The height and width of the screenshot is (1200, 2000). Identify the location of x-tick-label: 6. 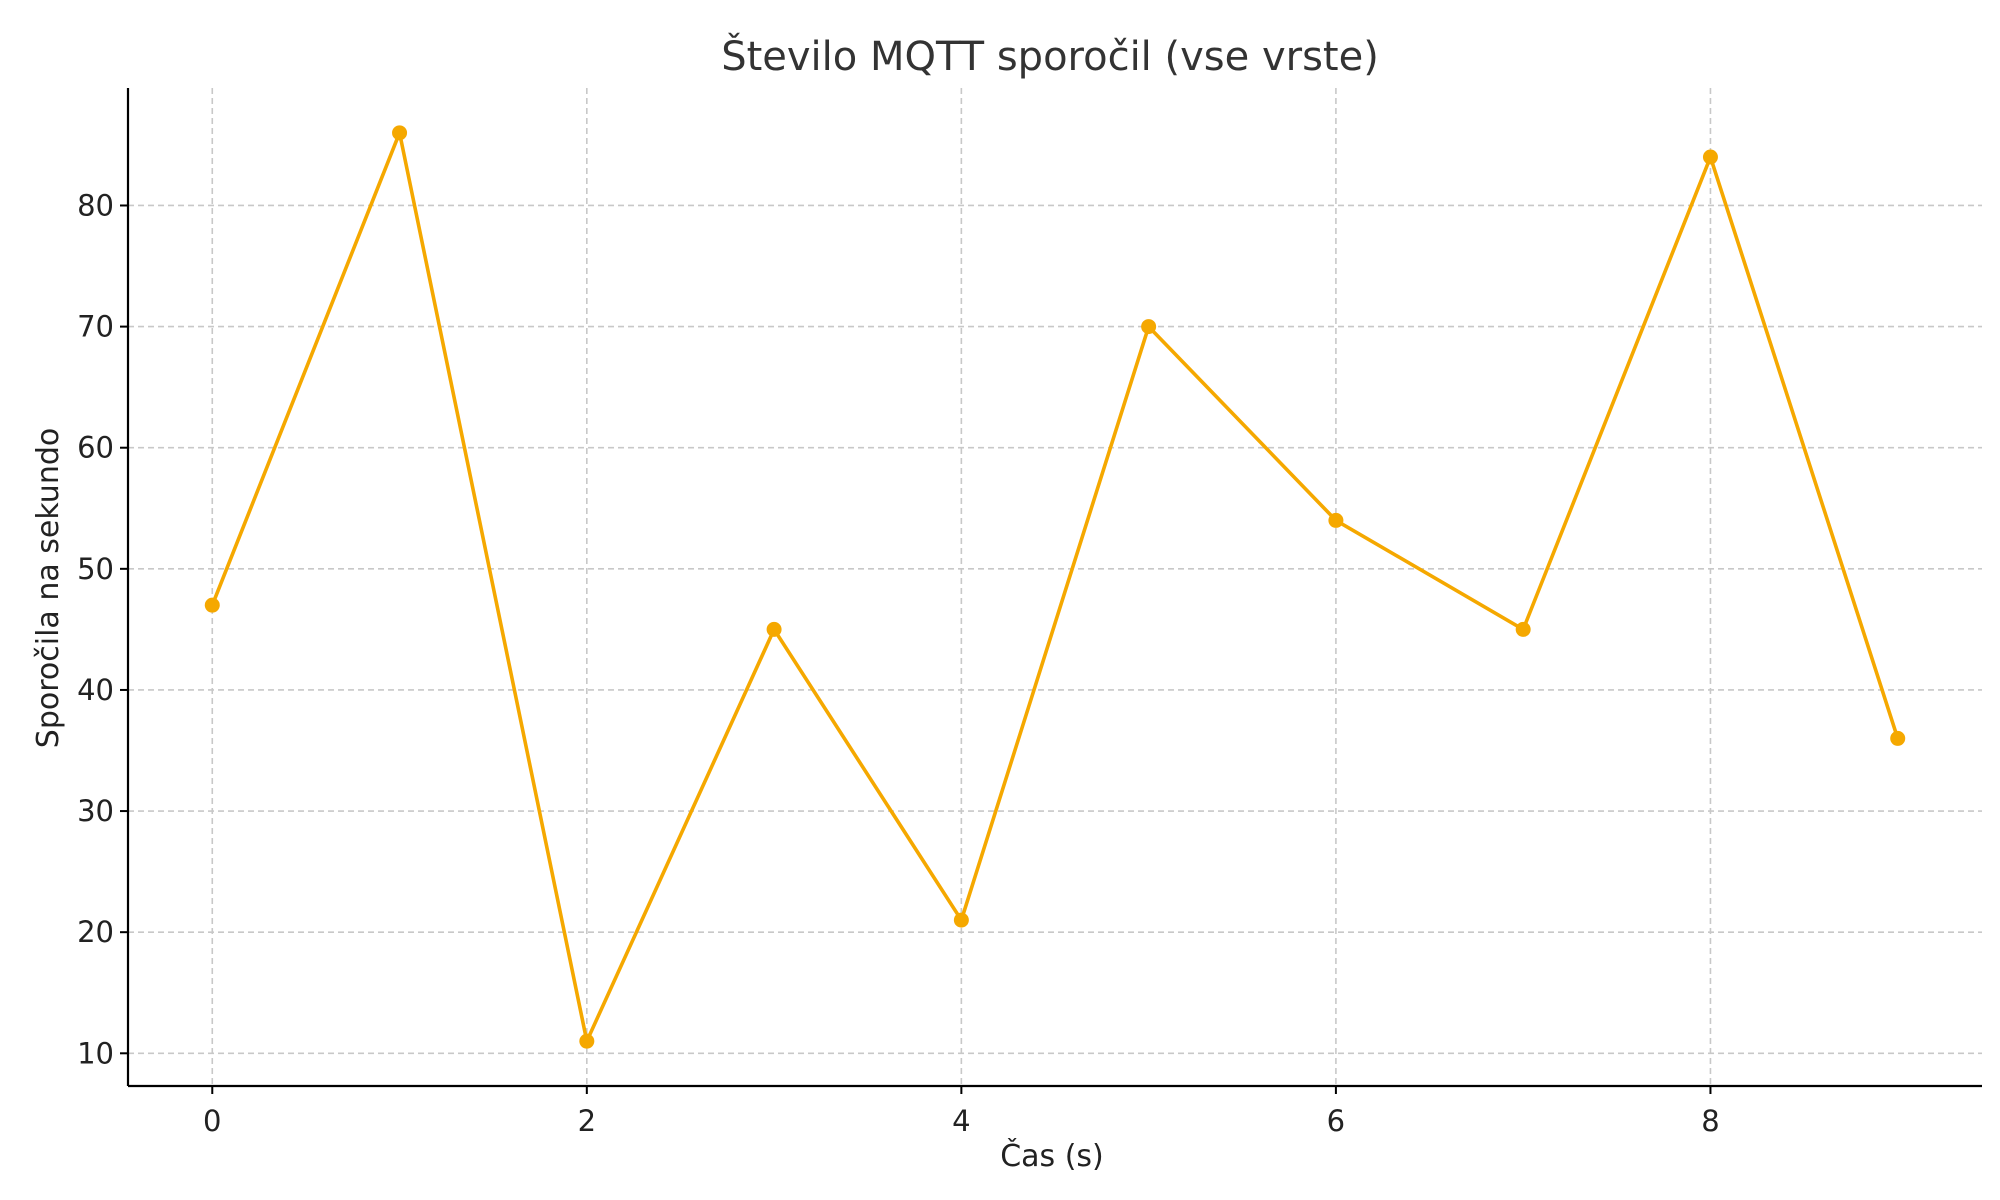
(1336, 1121).